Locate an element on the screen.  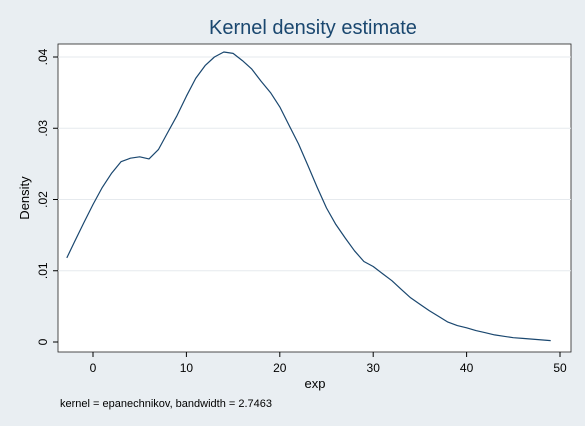
y-tick-label: .04 is located at coordinates (43, 56).